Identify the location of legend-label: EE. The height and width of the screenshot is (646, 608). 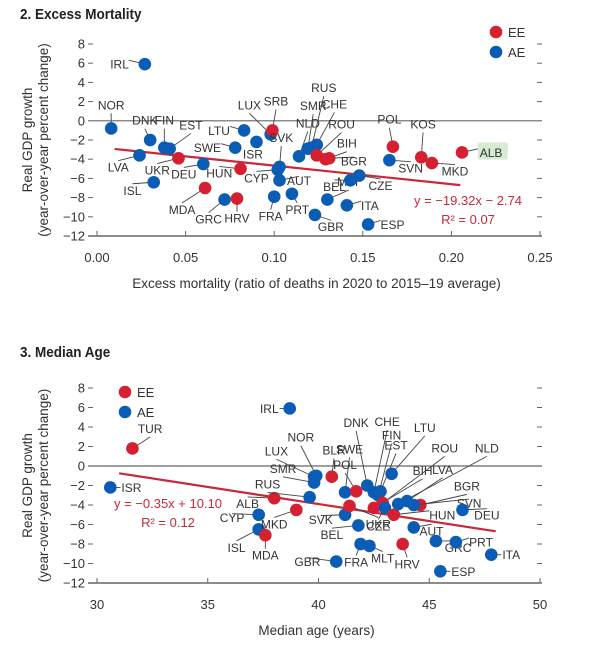
(517, 32).